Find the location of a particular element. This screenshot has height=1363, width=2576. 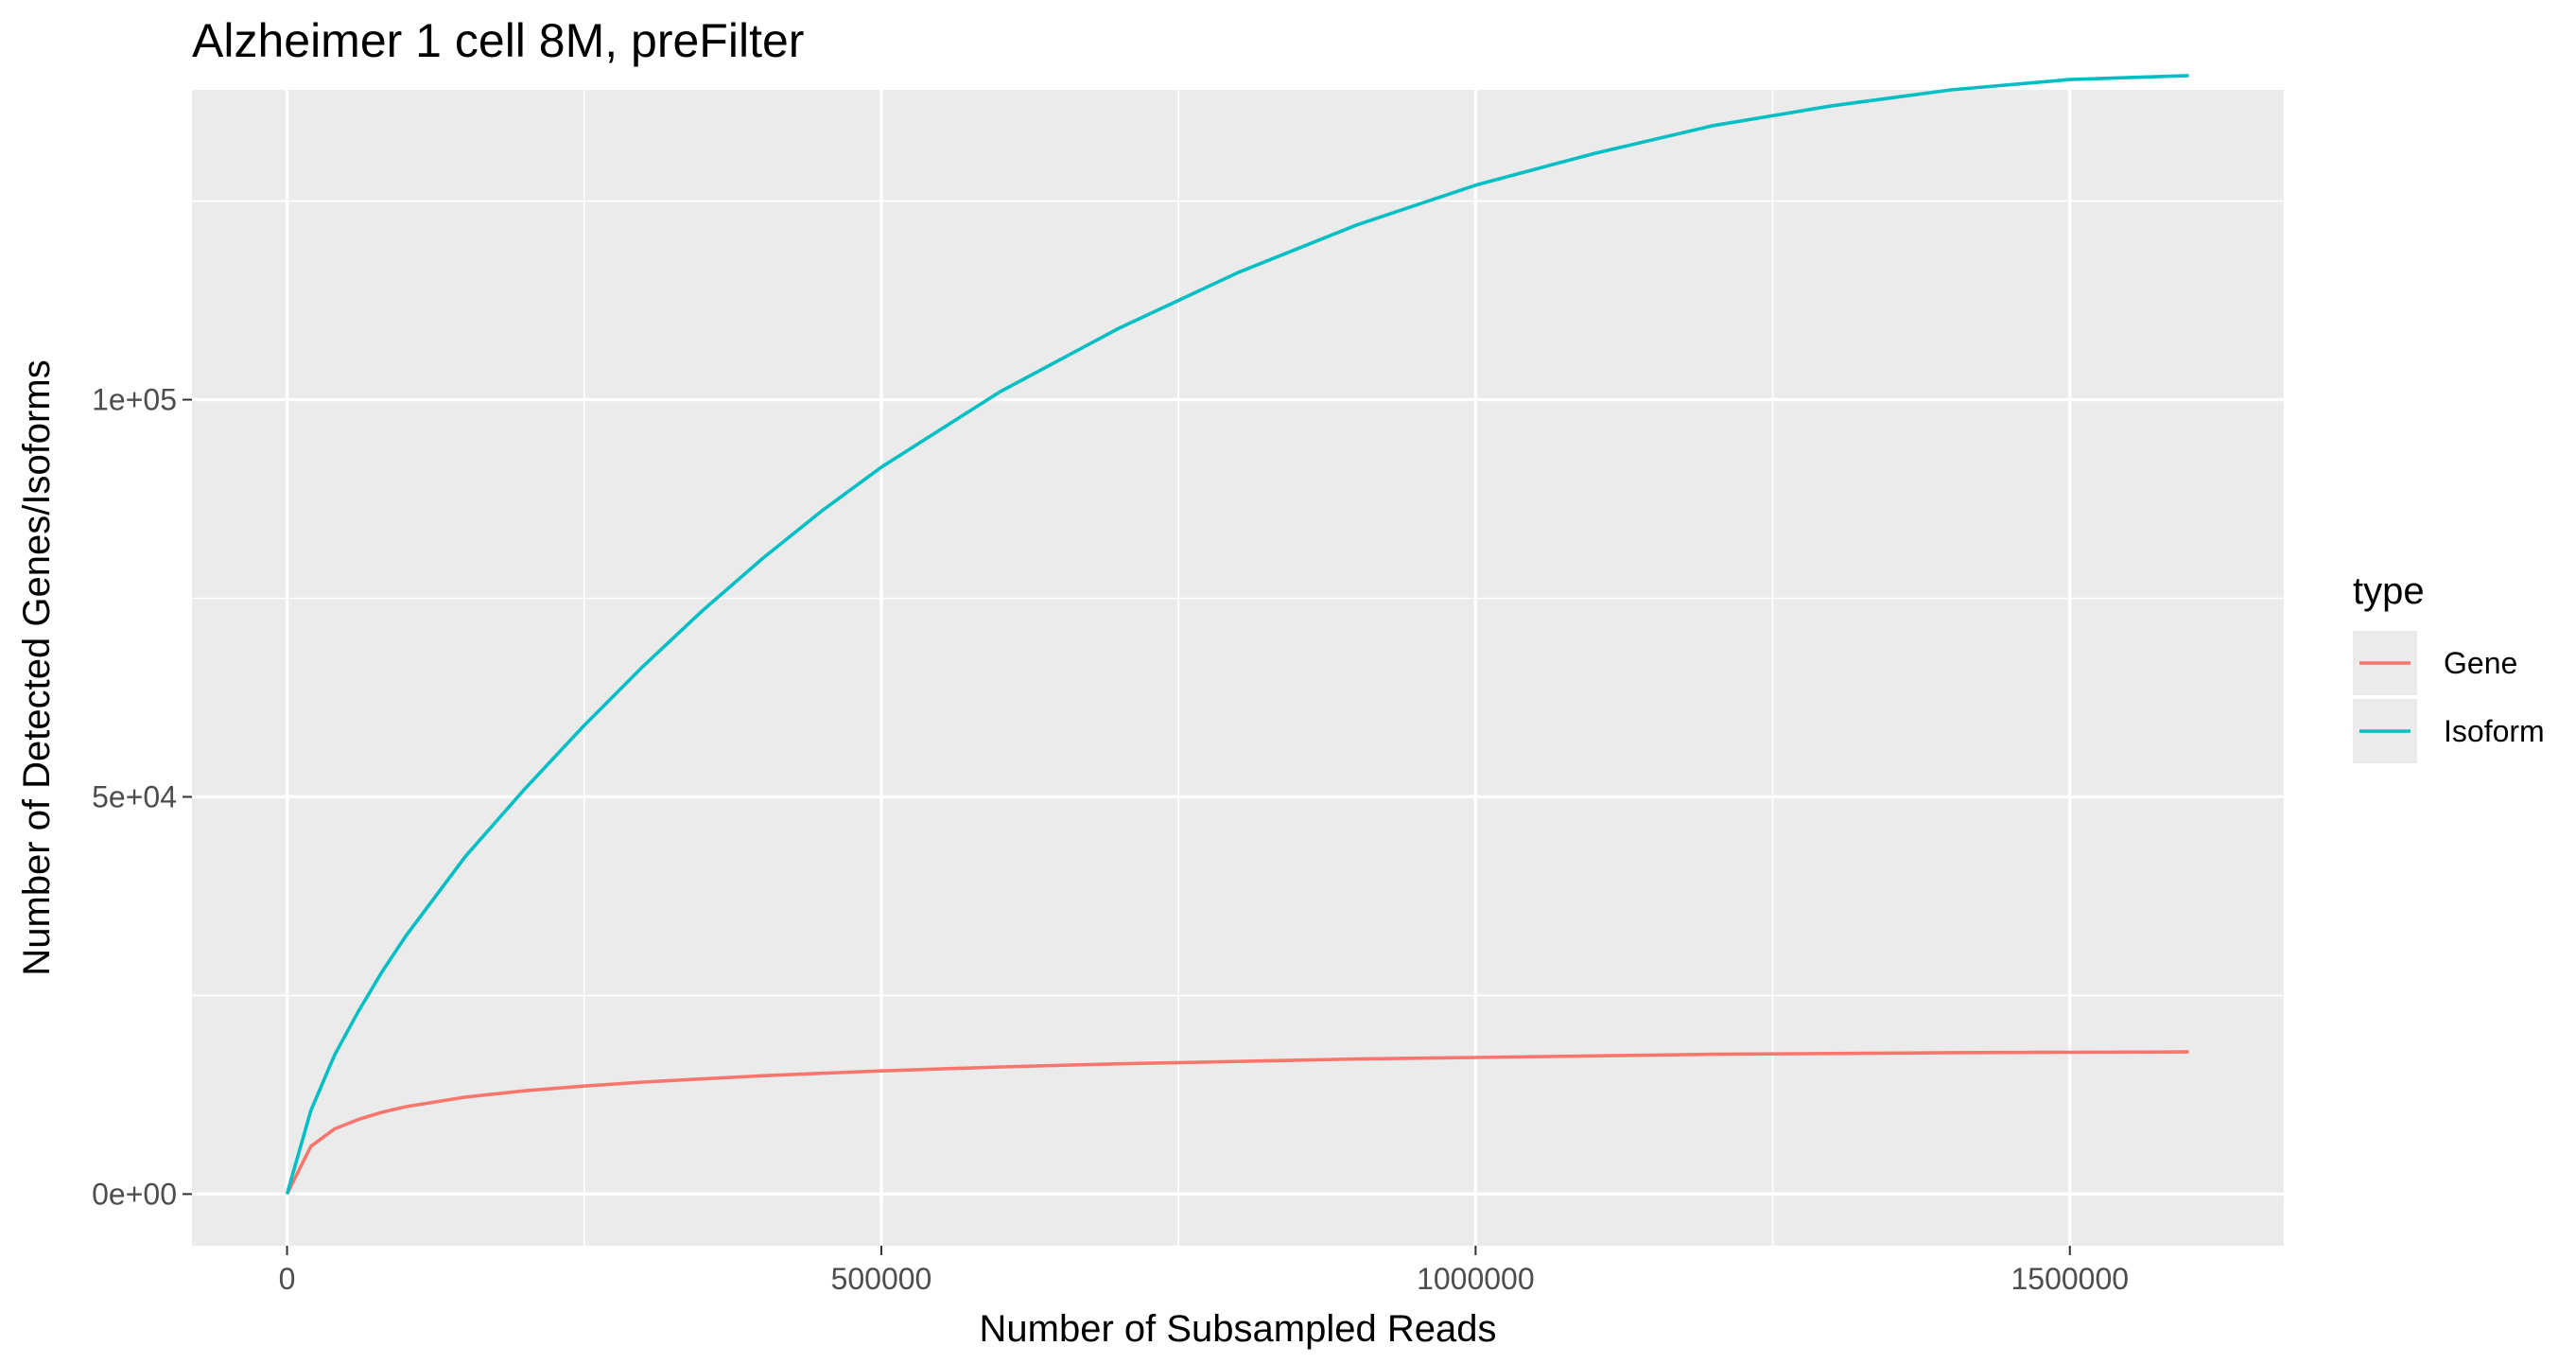

chart-title: Alzheimer 1 cell 8M, preFilter is located at coordinates (498, 40).